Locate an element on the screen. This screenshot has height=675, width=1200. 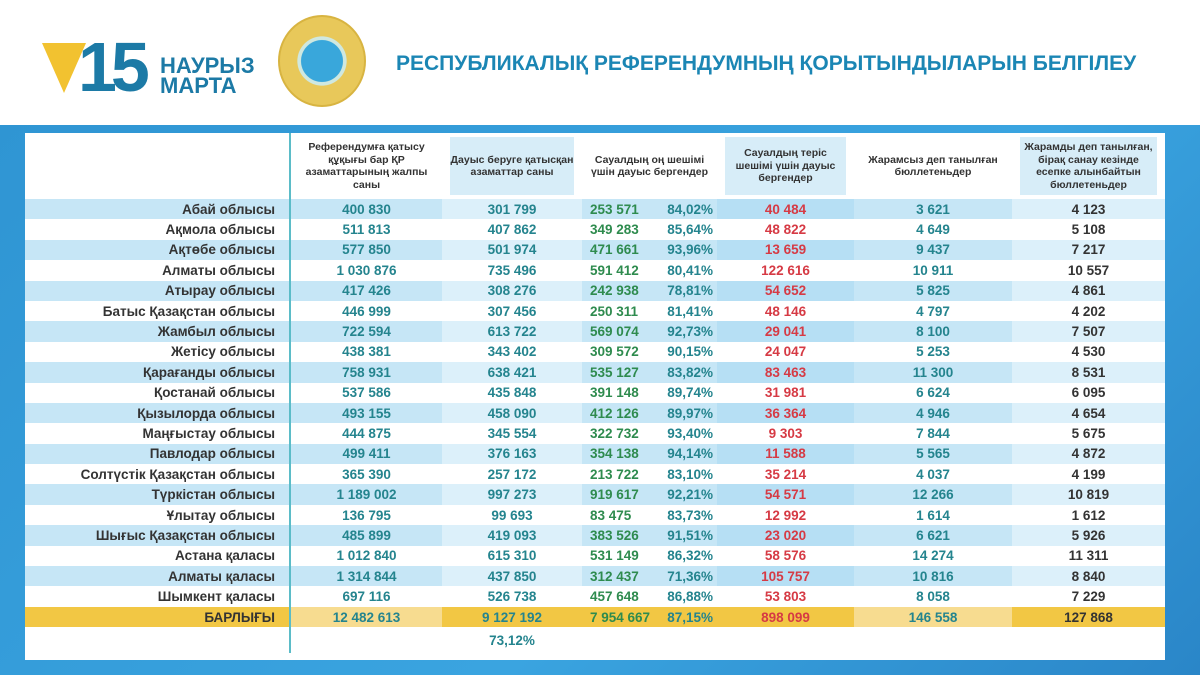
empty-cell is located at coordinates (649, 640).